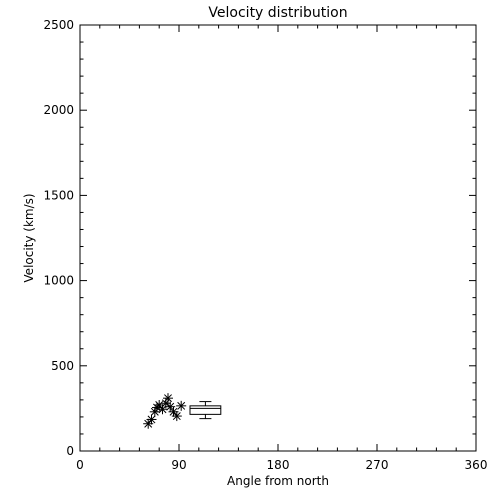  Describe the element at coordinates (80, 465) in the screenshot. I see `x-tick-label: 0` at that location.